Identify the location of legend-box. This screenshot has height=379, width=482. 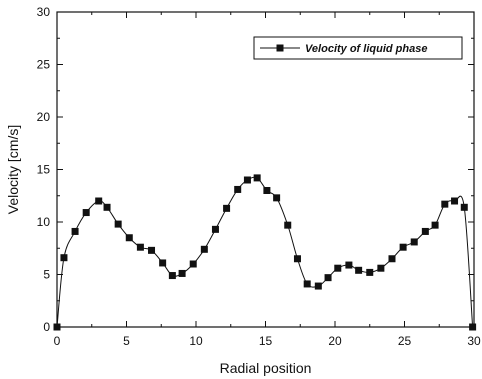
(358, 48).